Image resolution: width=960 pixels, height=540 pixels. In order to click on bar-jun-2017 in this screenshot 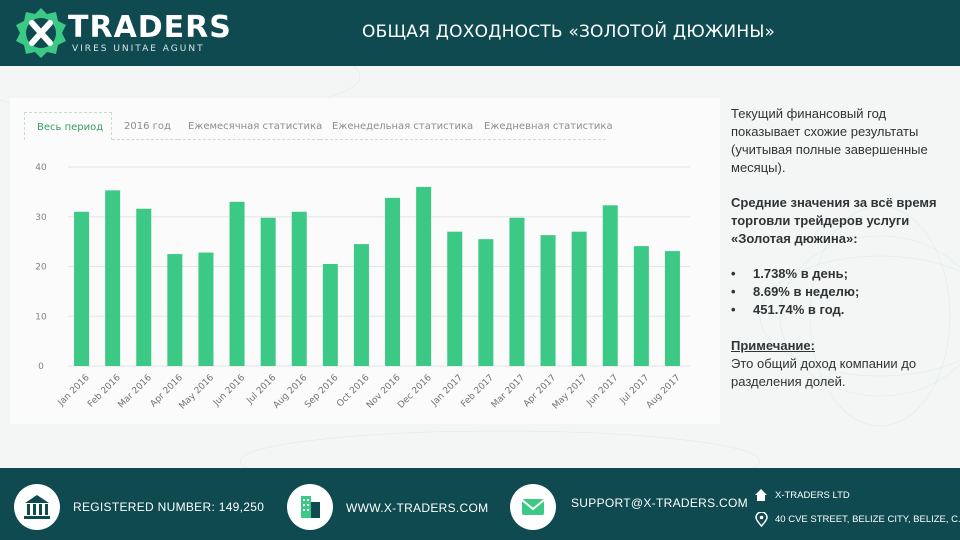, I will do `click(610, 285)`.